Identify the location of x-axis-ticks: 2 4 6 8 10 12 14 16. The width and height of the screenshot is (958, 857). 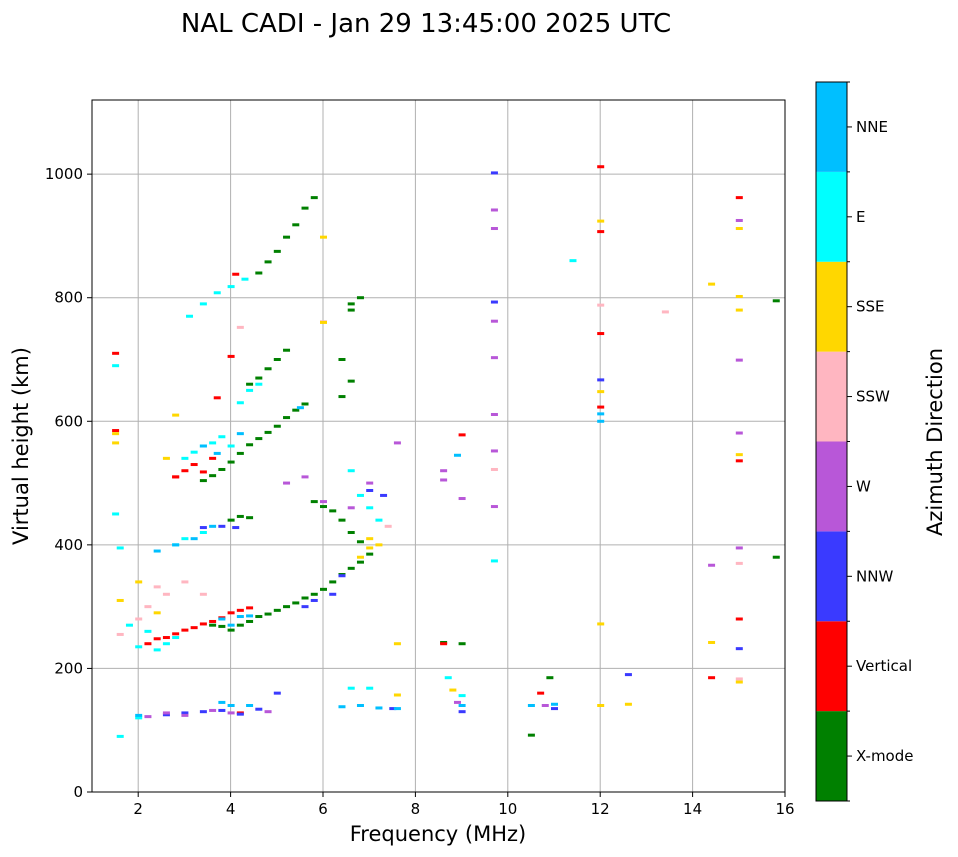
(464, 805).